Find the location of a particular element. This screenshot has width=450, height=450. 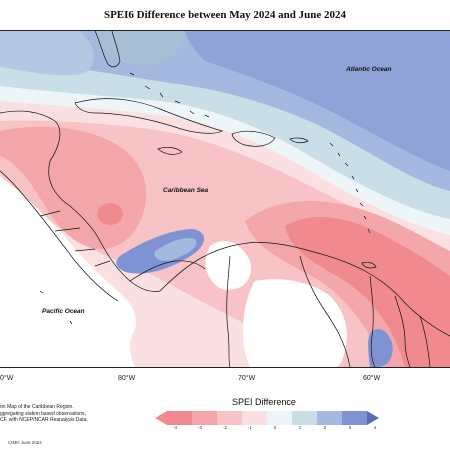

legend-tick: -1 is located at coordinates (249, 427).